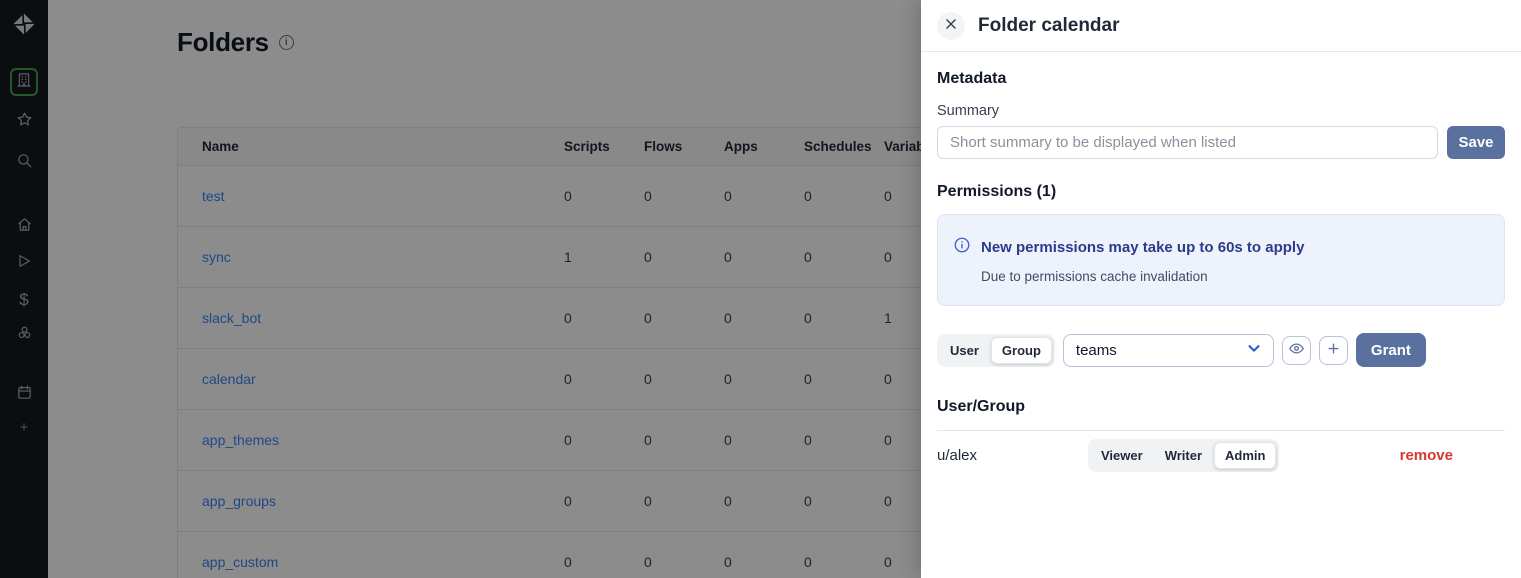 This screenshot has height=578, width=1521. Describe the element at coordinates (232, 318) in the screenshot. I see `folder-link: slack_bot` at that location.